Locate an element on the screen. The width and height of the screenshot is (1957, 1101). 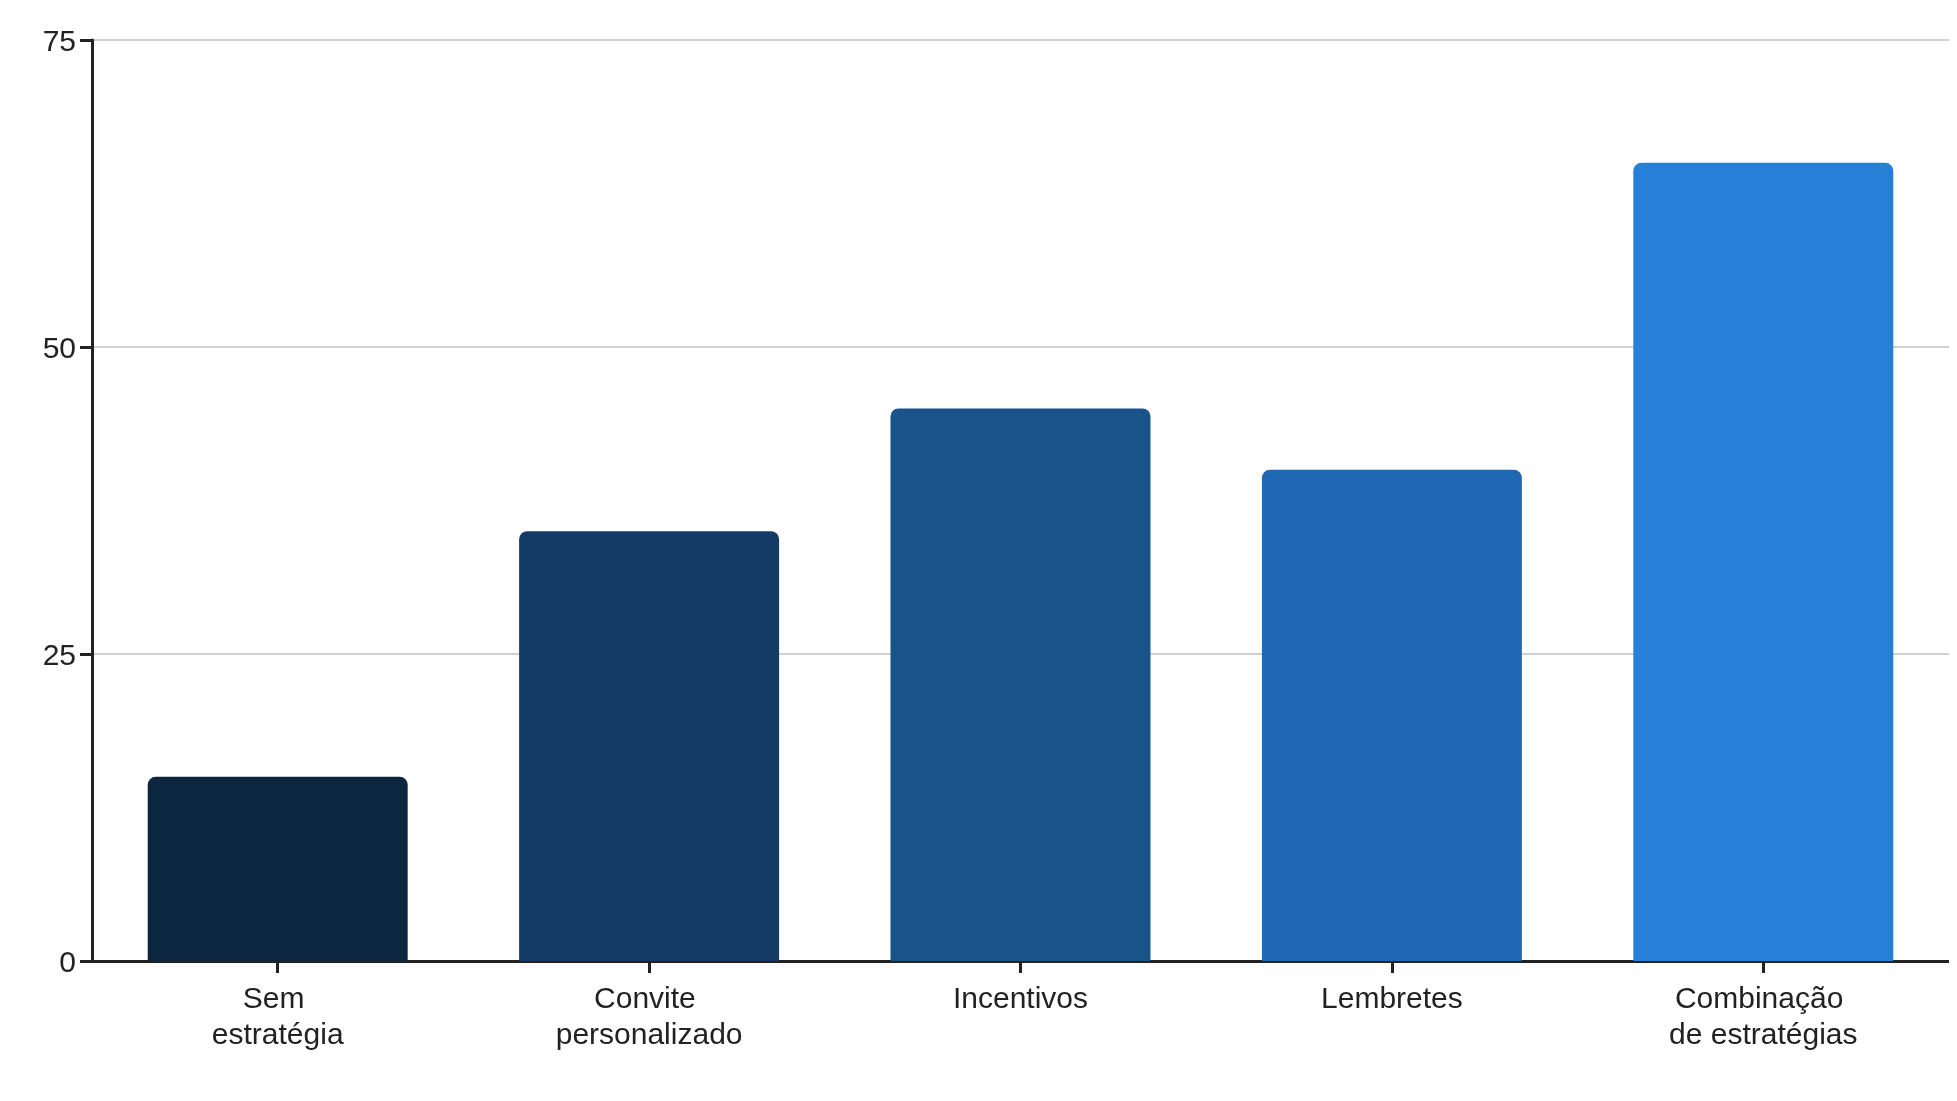
x-tick-label: Sem estratégia is located at coordinates (277, 1015).